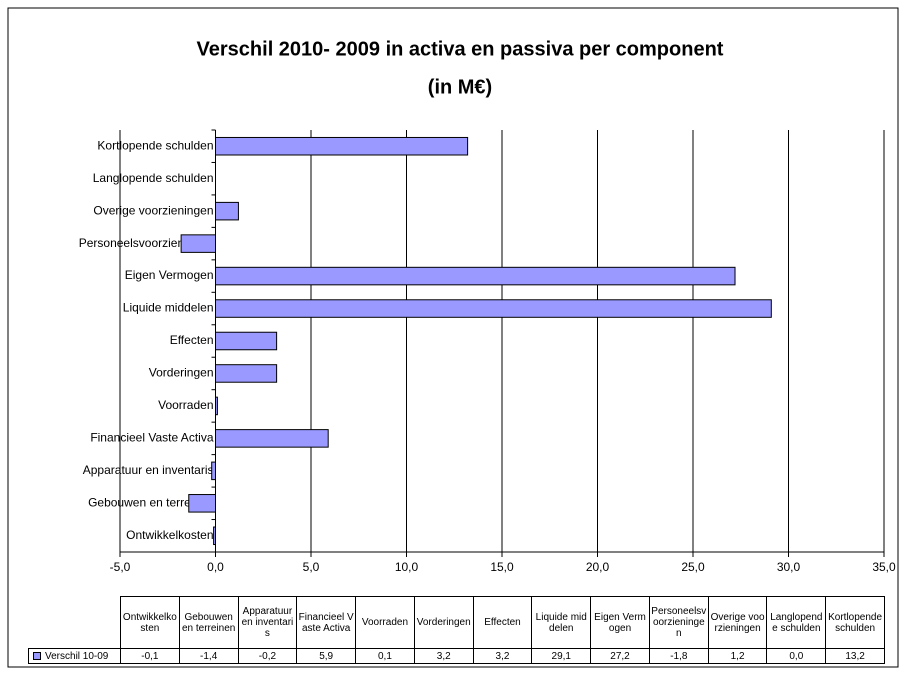 This screenshot has height=675, width=907. Describe the element at coordinates (407, 567) in the screenshot. I see `x-tick-label: 10,0` at that location.